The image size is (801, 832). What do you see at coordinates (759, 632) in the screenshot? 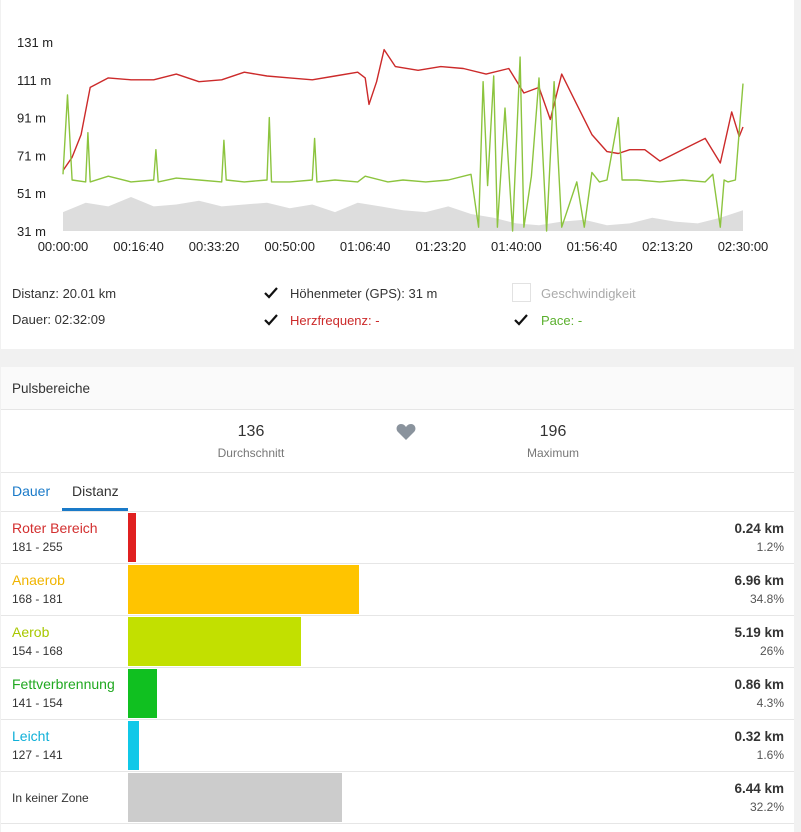
I see `zone-value: 5.19 km` at bounding box center [759, 632].